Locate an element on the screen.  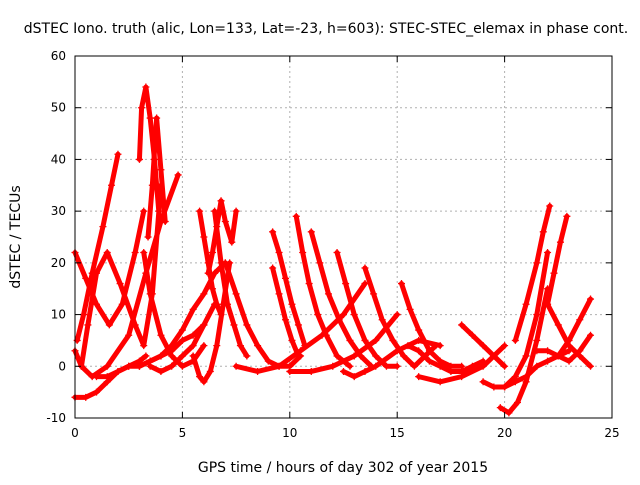
x-tick-label: 15 is located at coordinates (397, 433).